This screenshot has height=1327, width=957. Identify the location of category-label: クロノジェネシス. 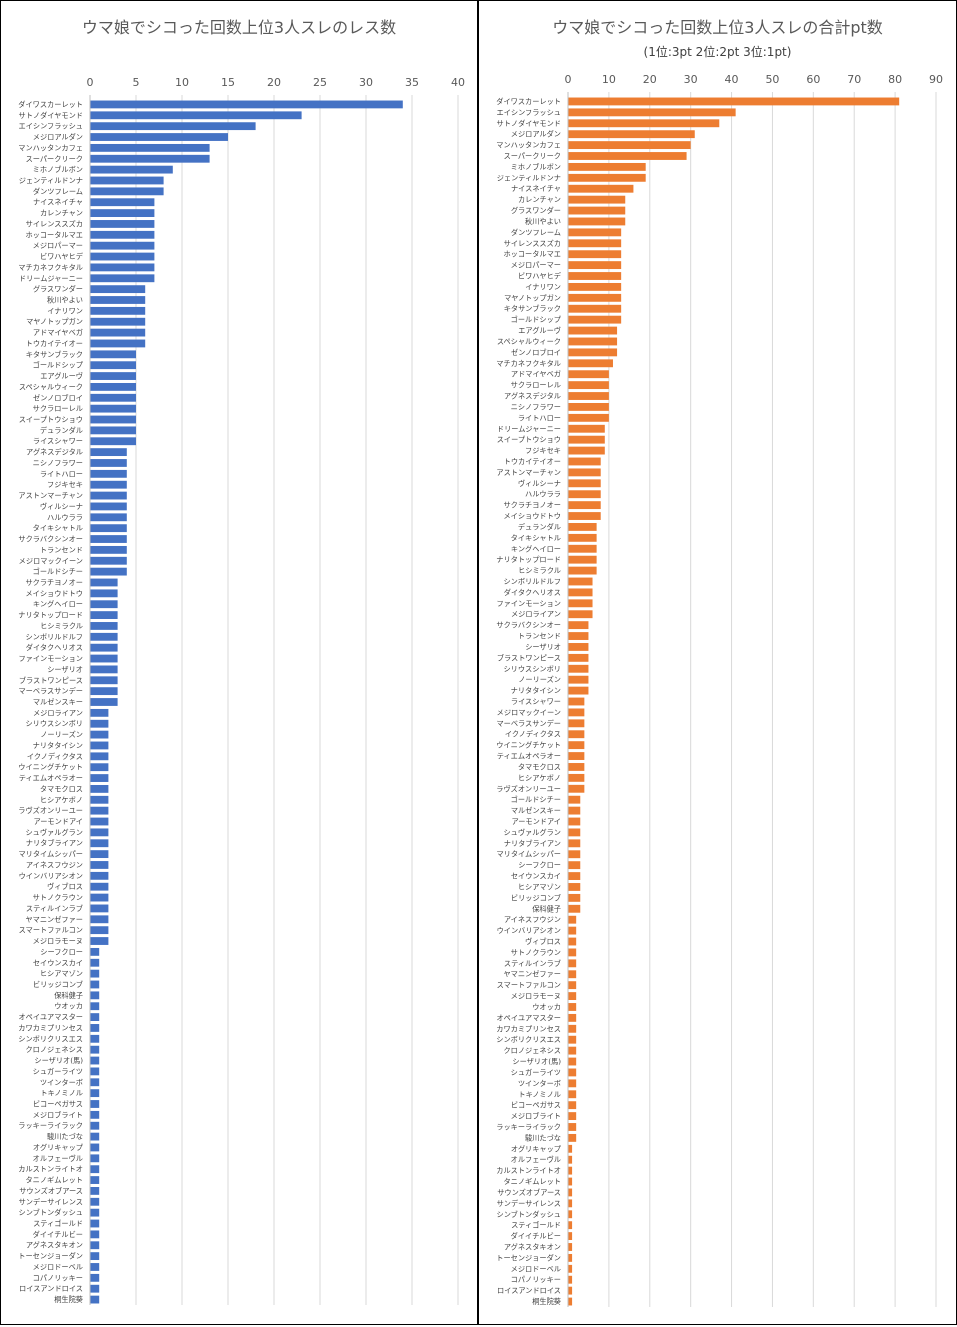
(54, 1049).